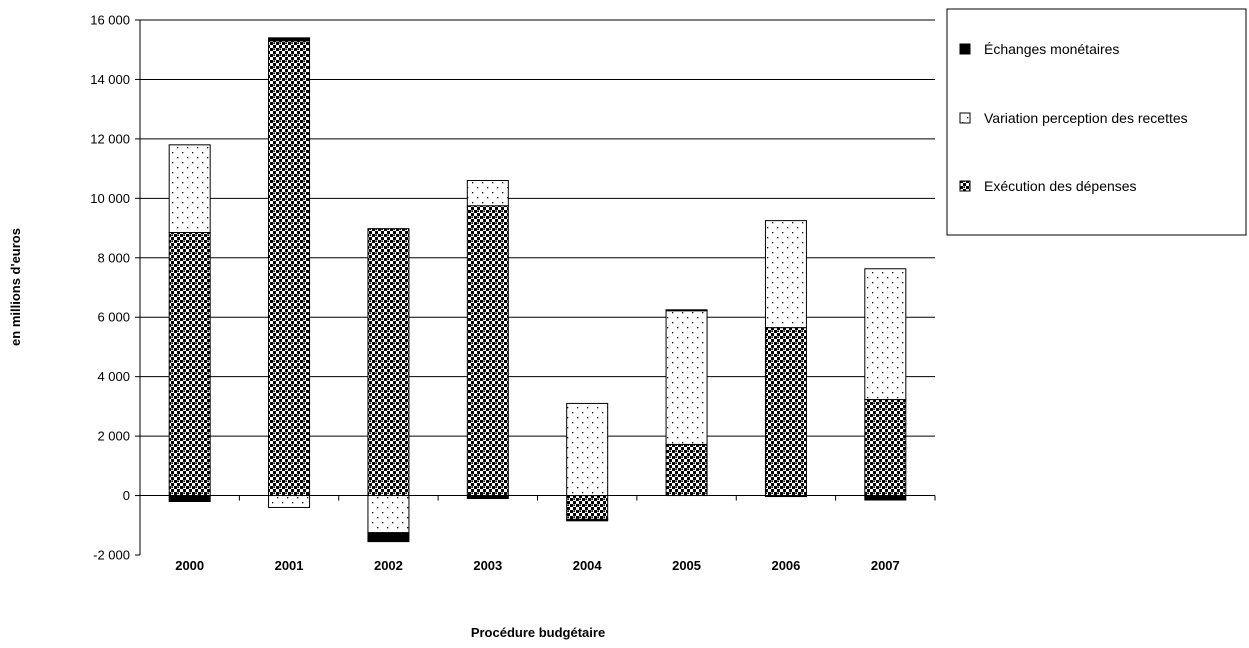 Image resolution: width=1249 pixels, height=648 pixels. Describe the element at coordinates (537, 565) in the screenshot. I see `x-tick-labels: 2000 2001 2002 2003 2004 2005 2006 2007` at that location.